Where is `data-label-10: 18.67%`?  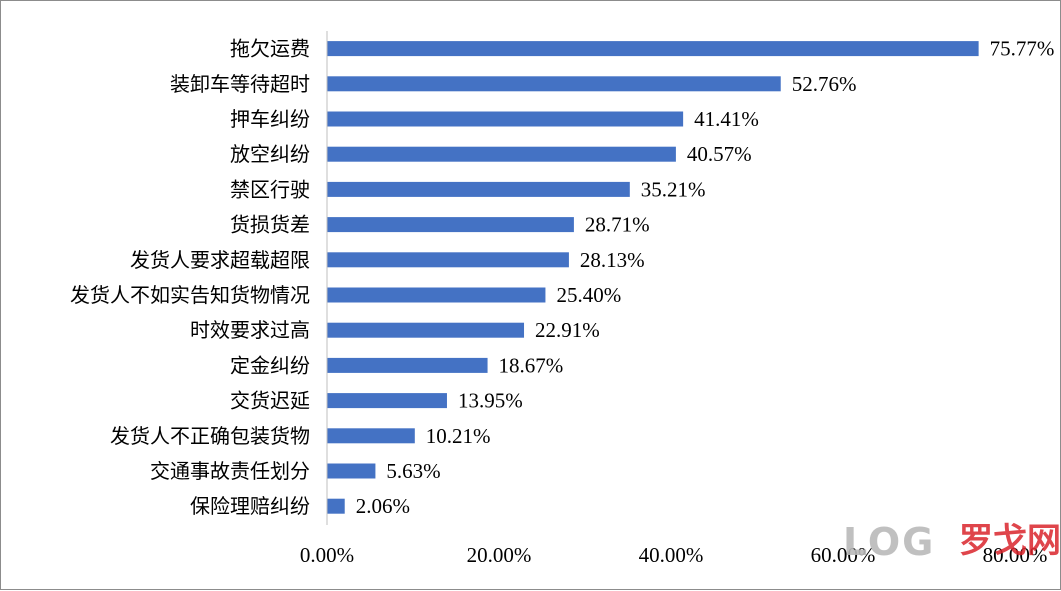 data-label-10: 18.67% is located at coordinates (531, 365).